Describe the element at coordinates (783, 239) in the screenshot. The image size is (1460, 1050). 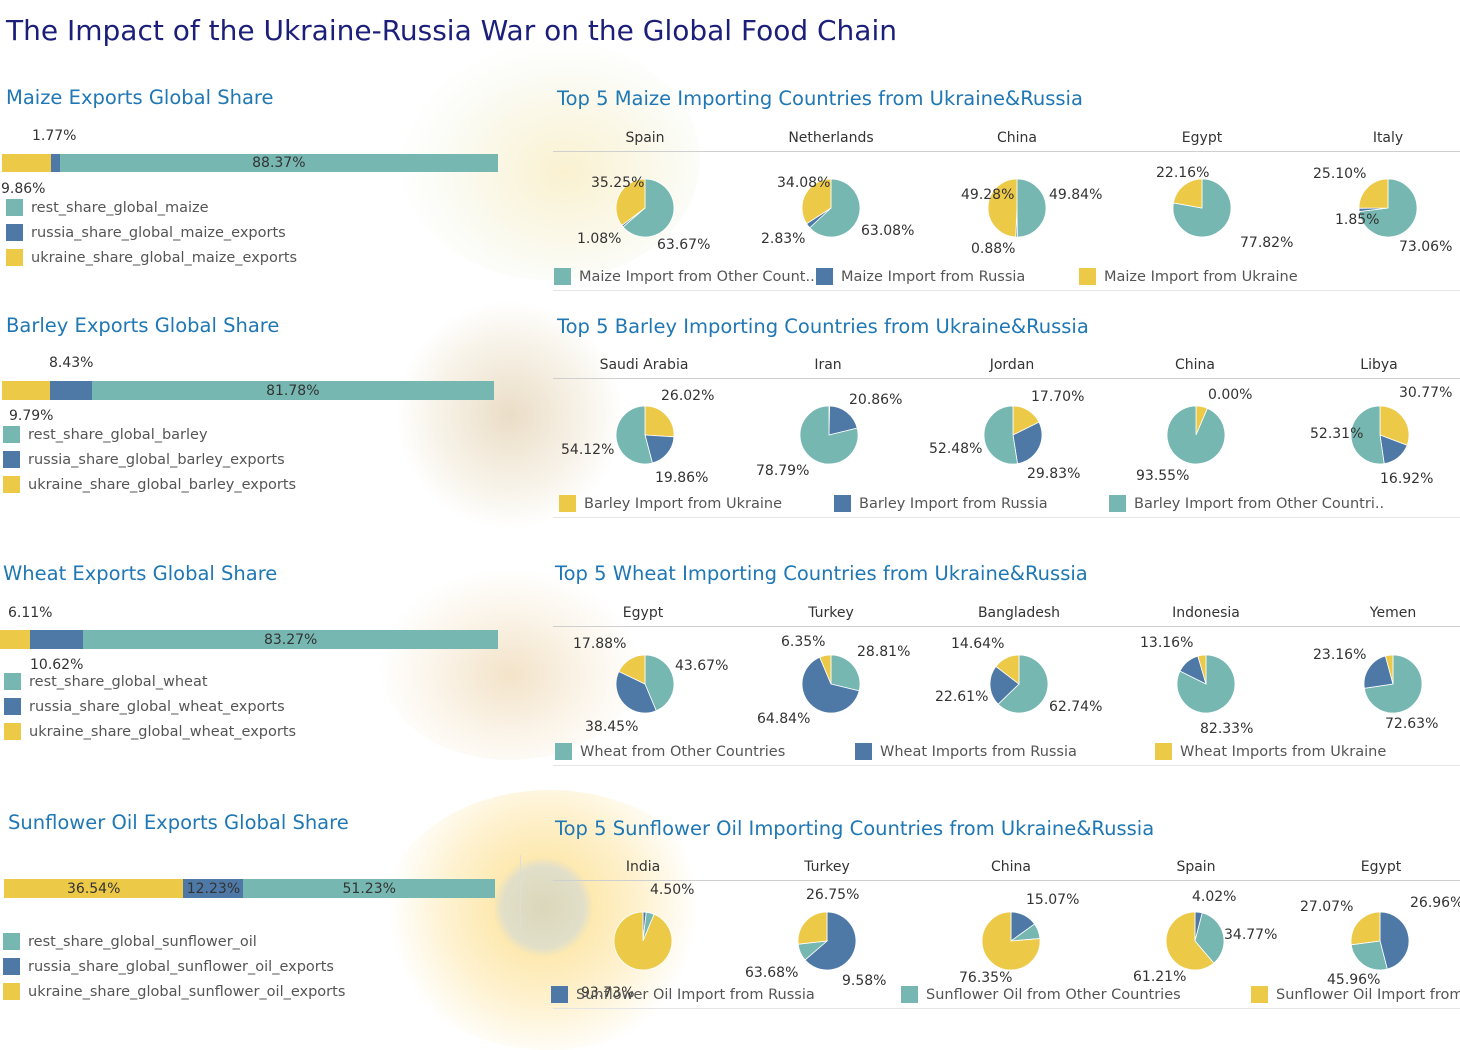
I see `pie-data-label: 2.83%` at that location.